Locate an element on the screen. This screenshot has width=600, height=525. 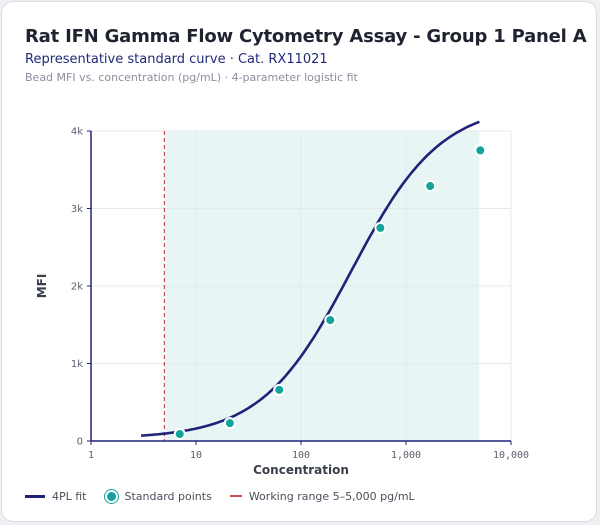
y-tick-label: 0 is located at coordinates (80, 442).